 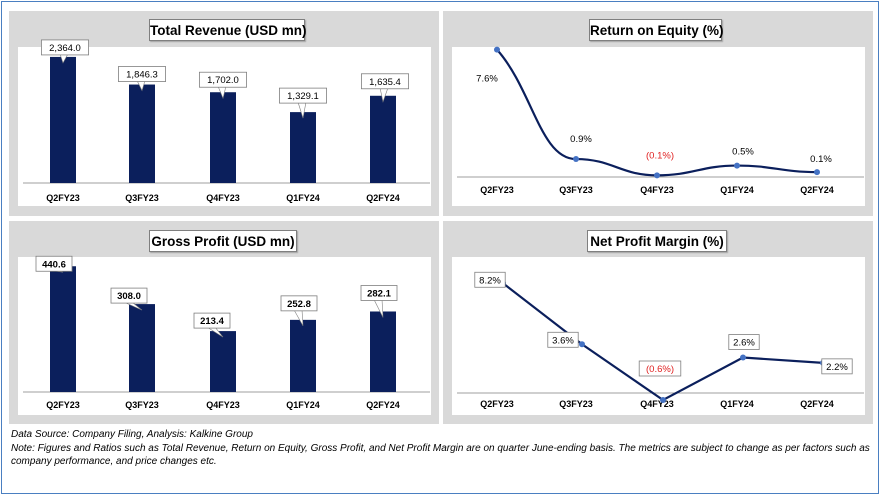 What do you see at coordinates (817, 404) in the screenshot?
I see `net-profit-margin-x-tick-label: Q2FY24` at bounding box center [817, 404].